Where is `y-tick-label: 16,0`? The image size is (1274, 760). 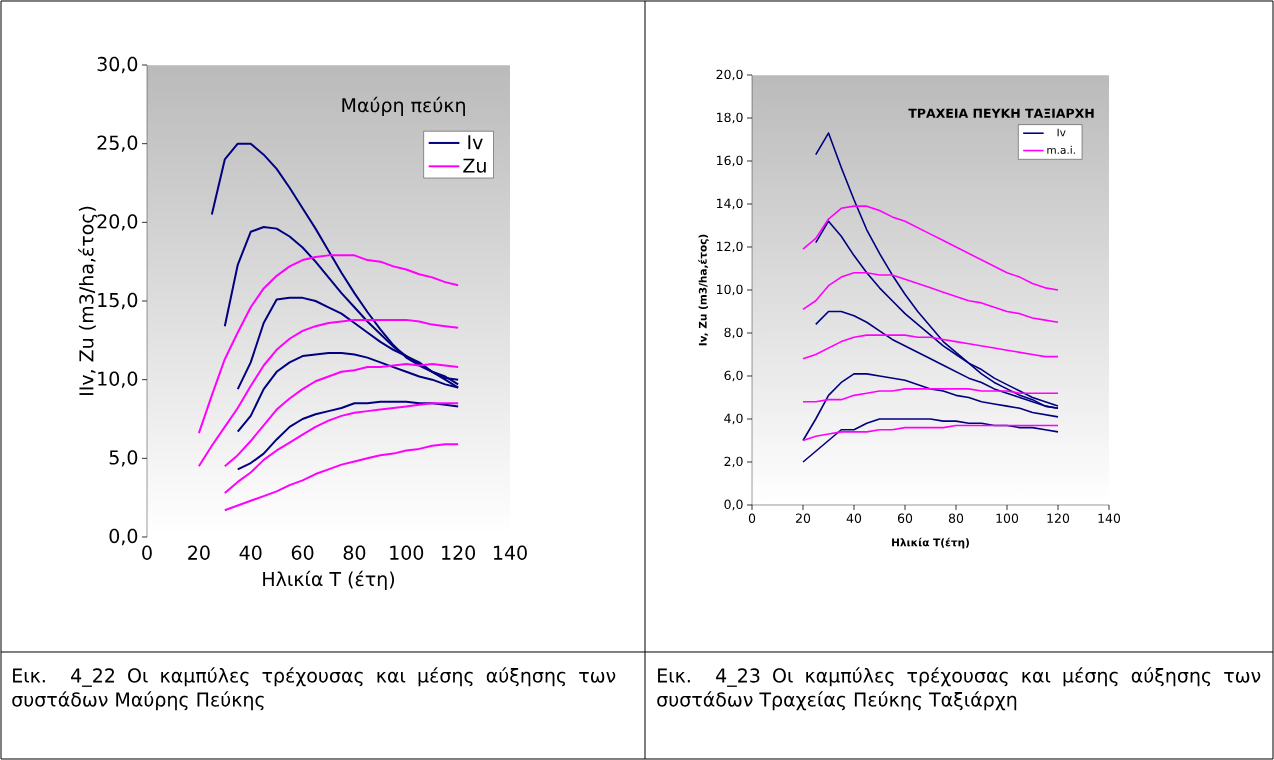
y-tick-label: 16,0 is located at coordinates (730, 161).